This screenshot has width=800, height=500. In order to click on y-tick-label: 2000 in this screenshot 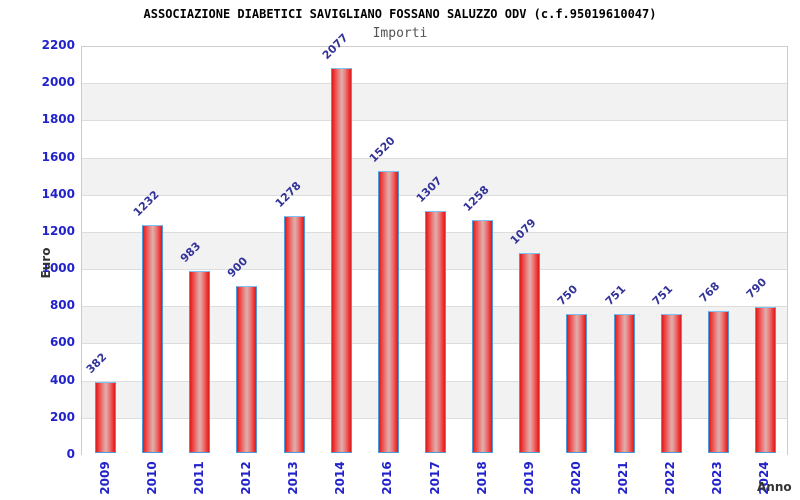, I will do `click(58, 82)`.